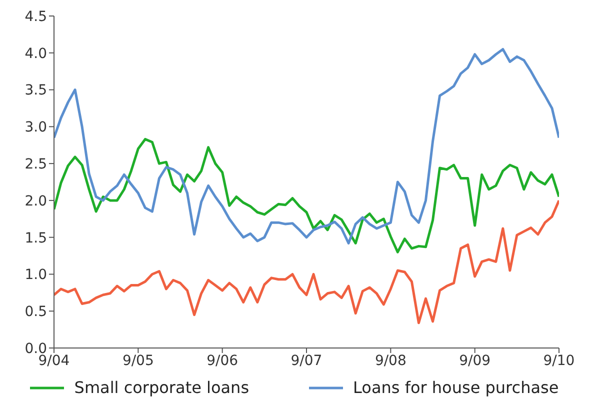  Describe the element at coordinates (35, 201) in the screenshot. I see `y-tick-label: 2.0` at that location.